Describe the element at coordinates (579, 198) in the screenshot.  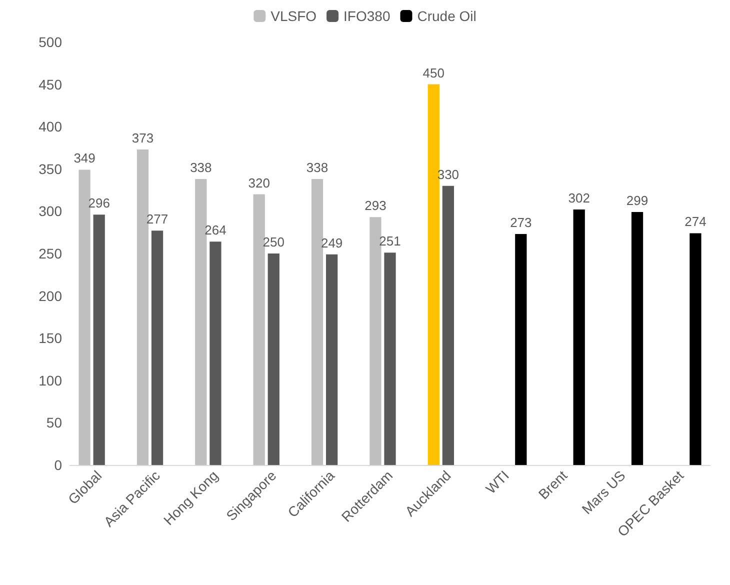
I see `data-label: 302` at that location.